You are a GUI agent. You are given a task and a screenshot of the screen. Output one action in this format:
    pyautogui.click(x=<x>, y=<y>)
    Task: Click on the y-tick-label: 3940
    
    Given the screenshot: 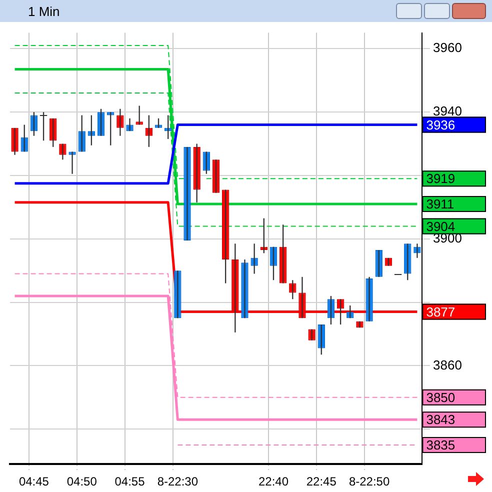 What is the action you would take?
    pyautogui.click(x=447, y=111)
    